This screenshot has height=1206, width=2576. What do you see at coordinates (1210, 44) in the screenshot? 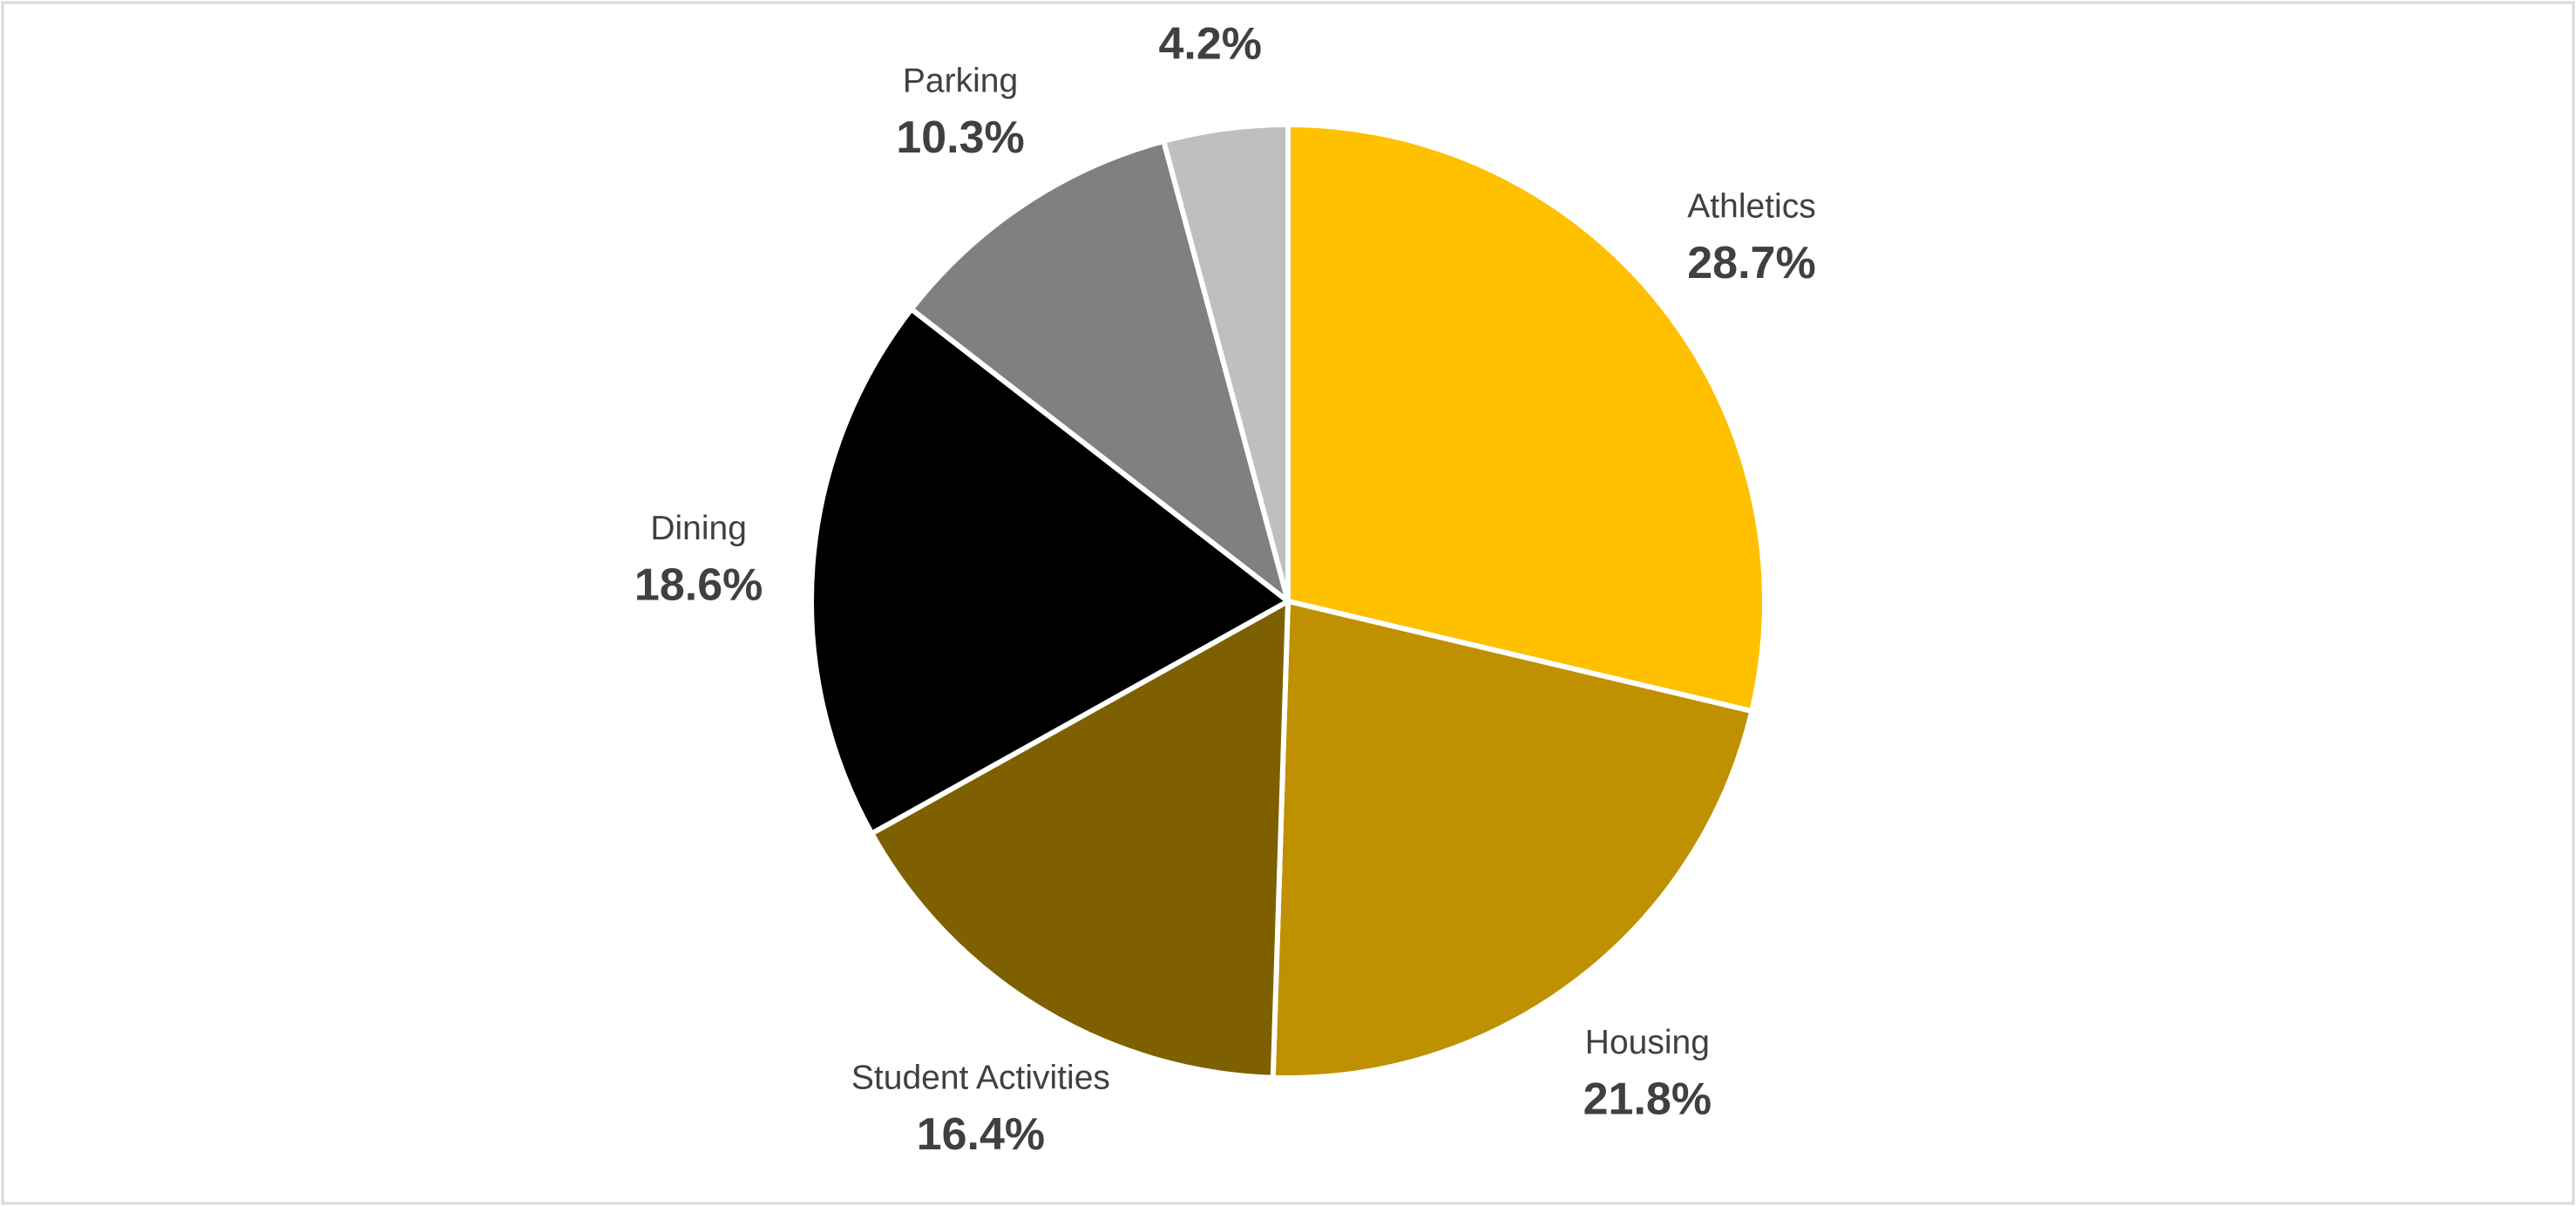
I see `slice-value-label: 4.2%` at bounding box center [1210, 44].